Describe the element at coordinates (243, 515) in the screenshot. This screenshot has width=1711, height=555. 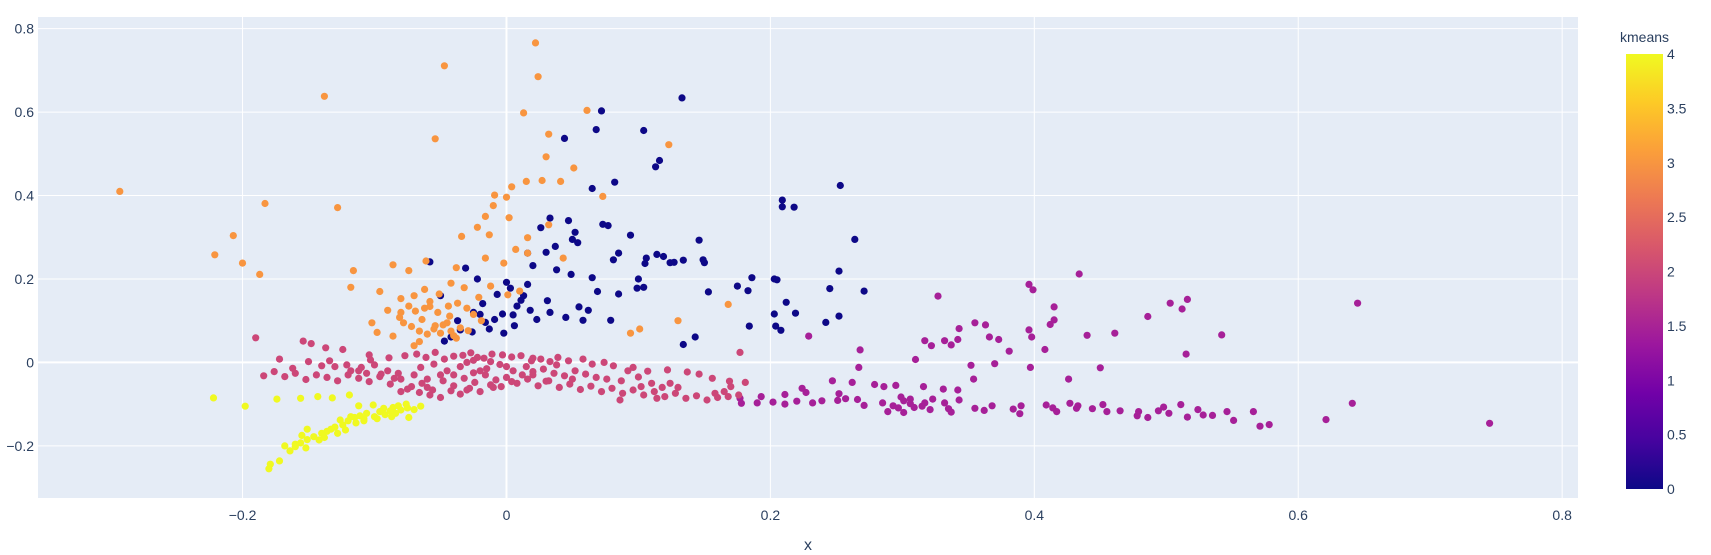
I see `x-tick-label: −0.2` at that location.